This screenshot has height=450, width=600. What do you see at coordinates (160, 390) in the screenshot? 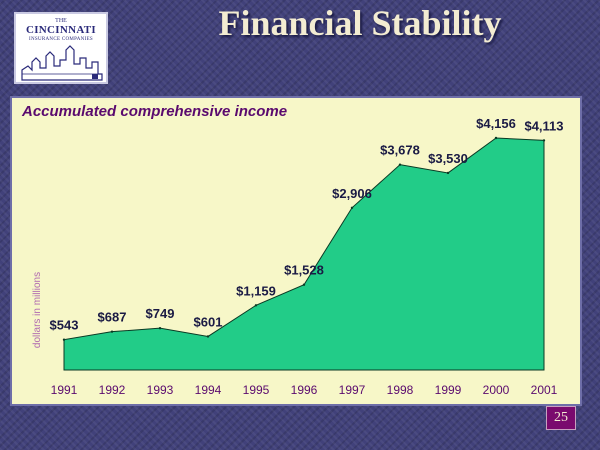
I see `x-tick-label: 1993` at bounding box center [160, 390].